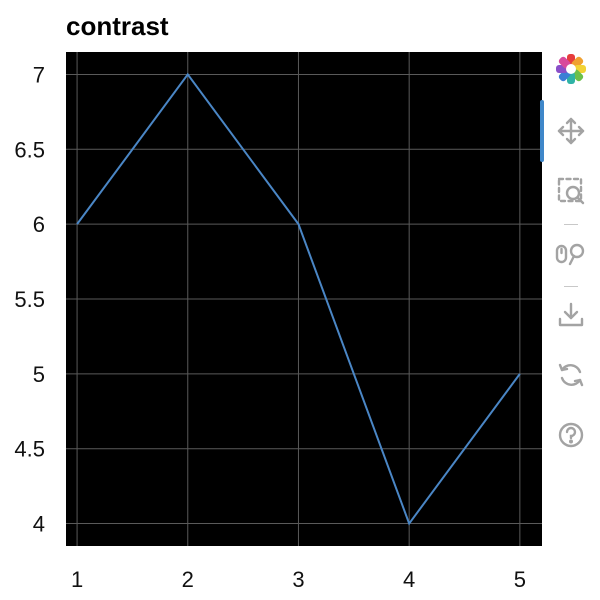 The height and width of the screenshot is (600, 600). What do you see at coordinates (571, 435) in the screenshot?
I see `help-icon` at bounding box center [571, 435].